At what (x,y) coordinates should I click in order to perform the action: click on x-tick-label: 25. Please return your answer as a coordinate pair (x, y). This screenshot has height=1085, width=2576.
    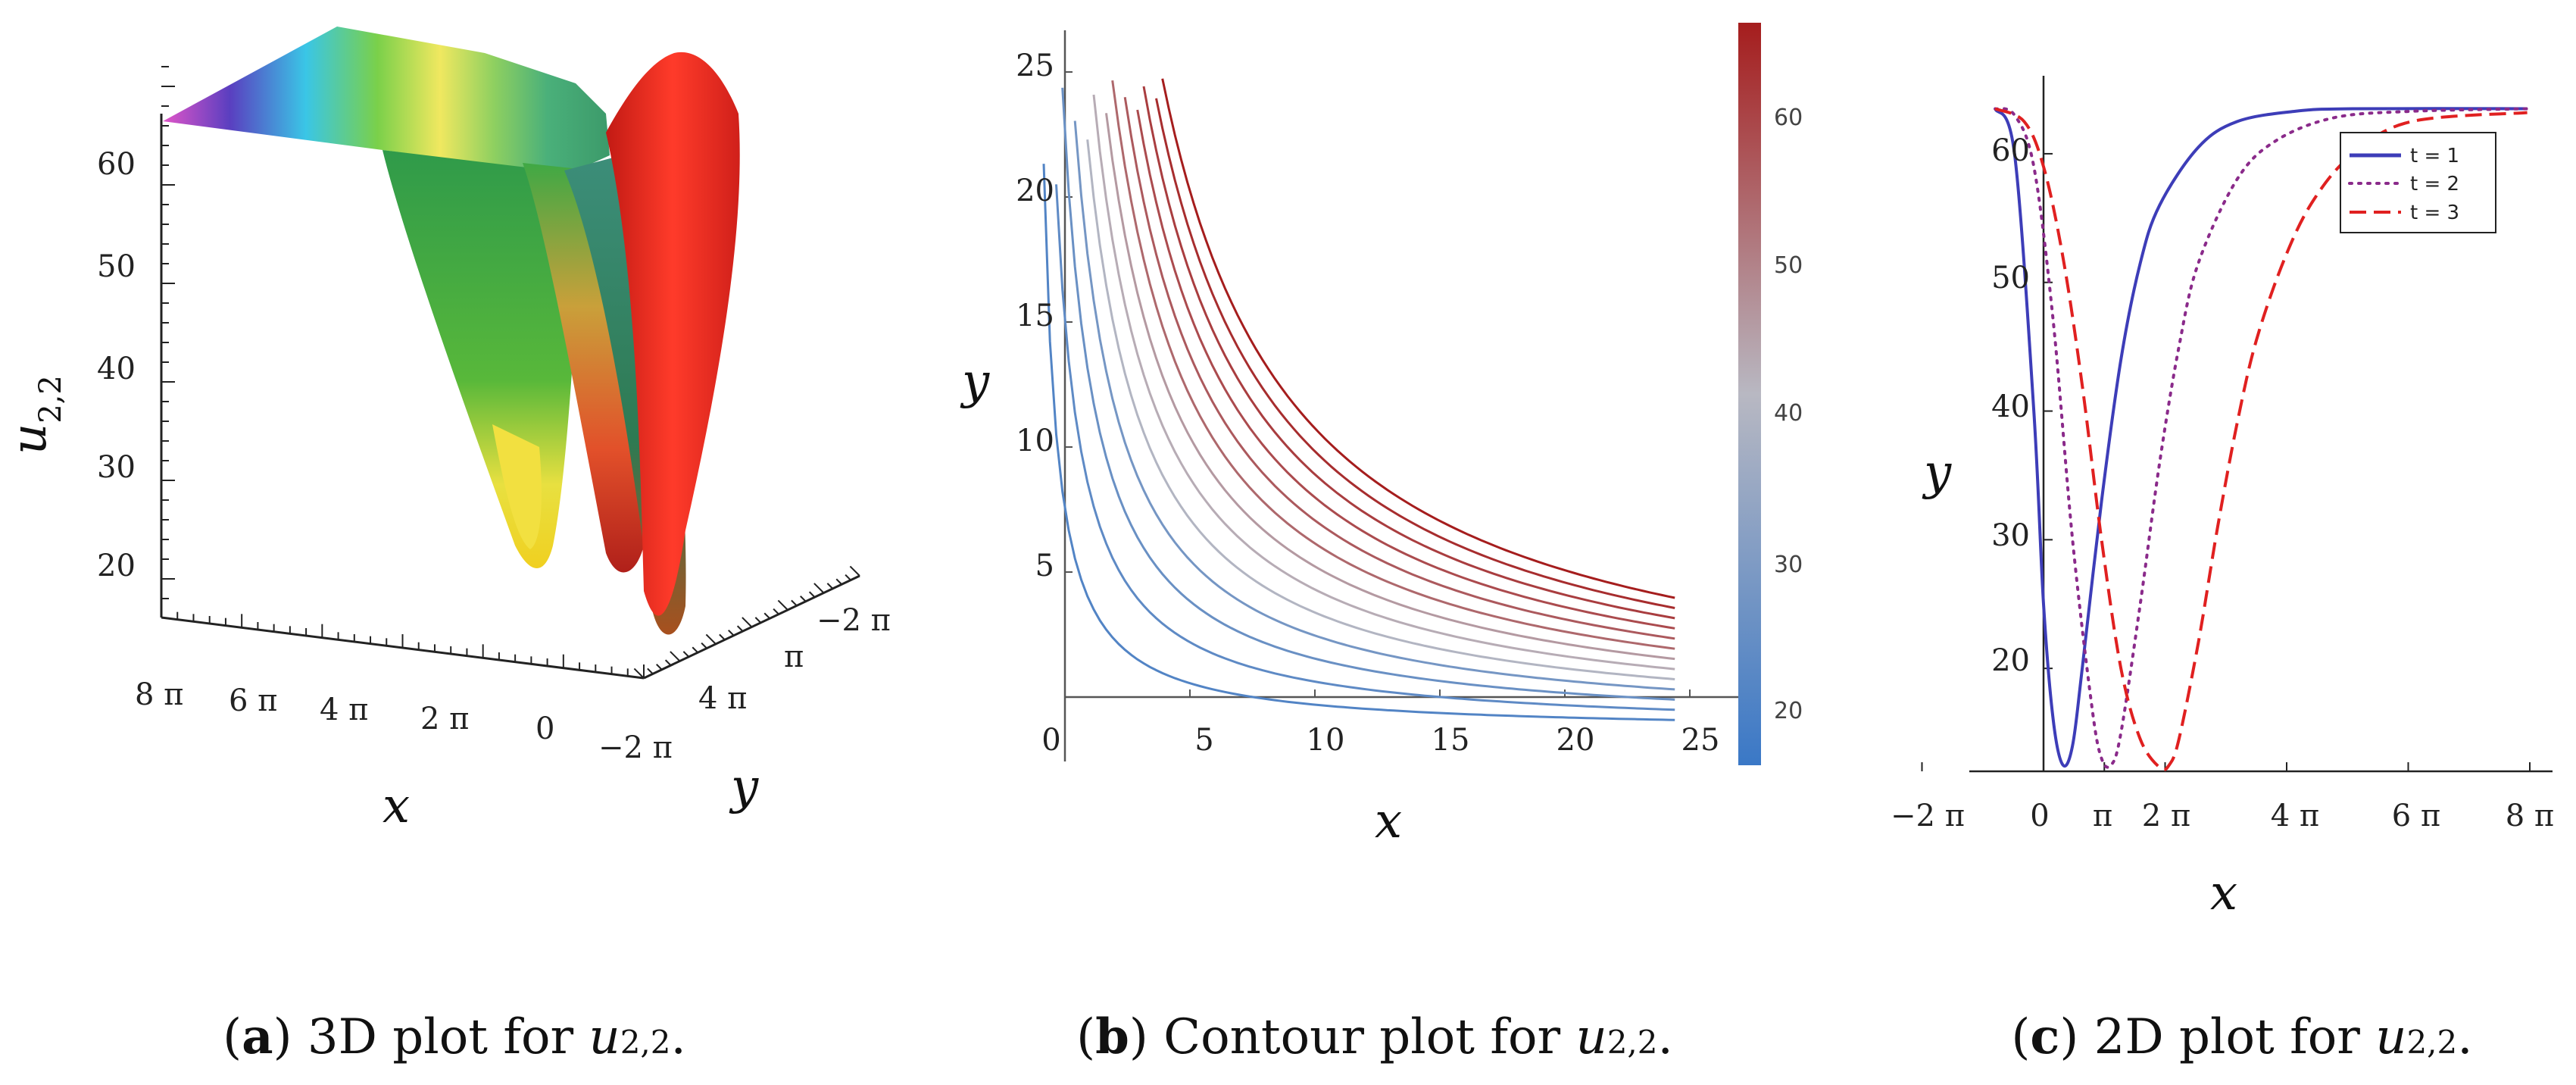
    Looking at the image, I should click on (1701, 740).